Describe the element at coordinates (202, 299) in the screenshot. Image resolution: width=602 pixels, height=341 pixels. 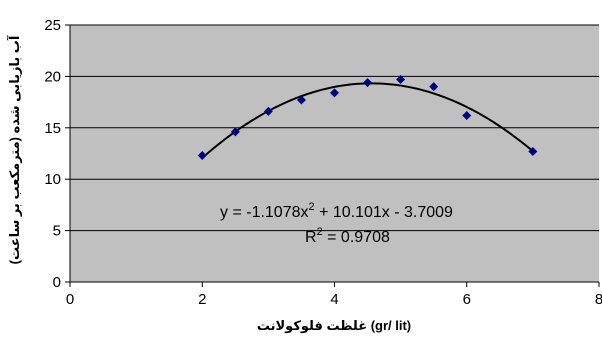
I see `x-tick-label-2: 2` at that location.